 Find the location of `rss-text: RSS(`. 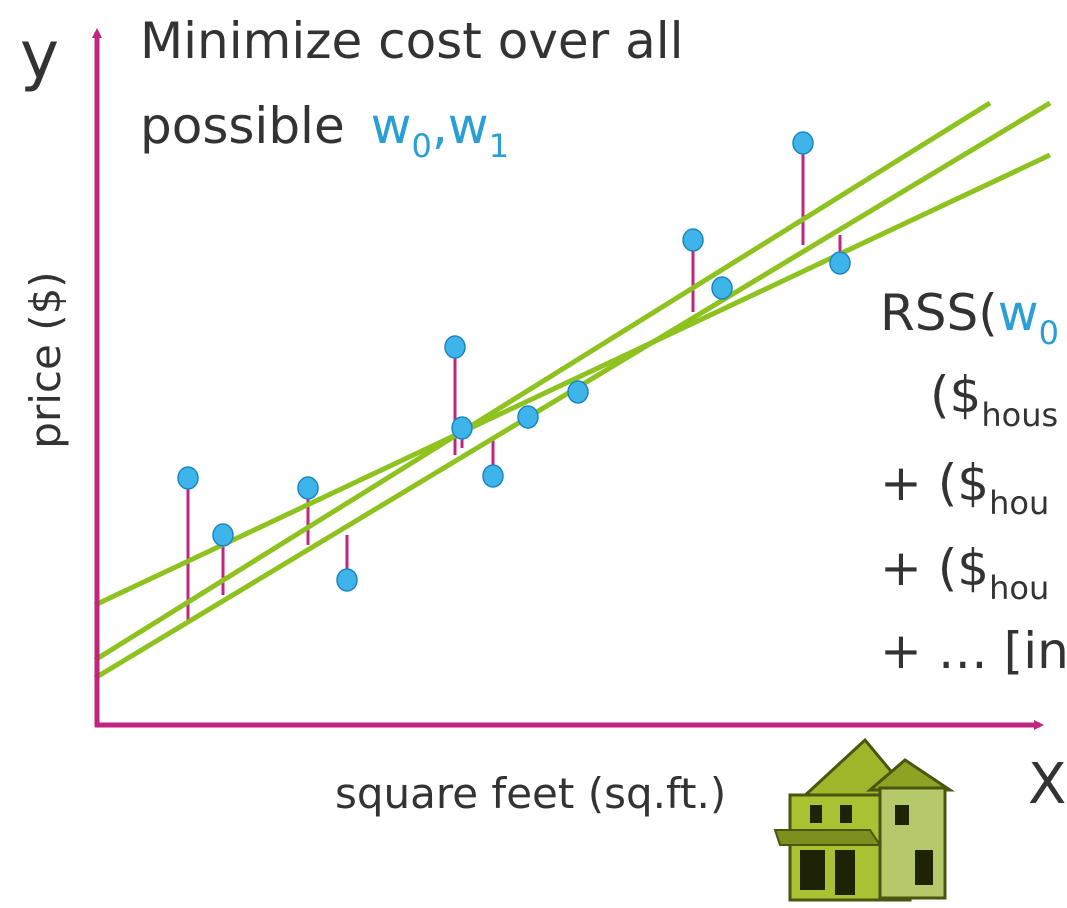

rss-text: RSS( is located at coordinates (939, 313).